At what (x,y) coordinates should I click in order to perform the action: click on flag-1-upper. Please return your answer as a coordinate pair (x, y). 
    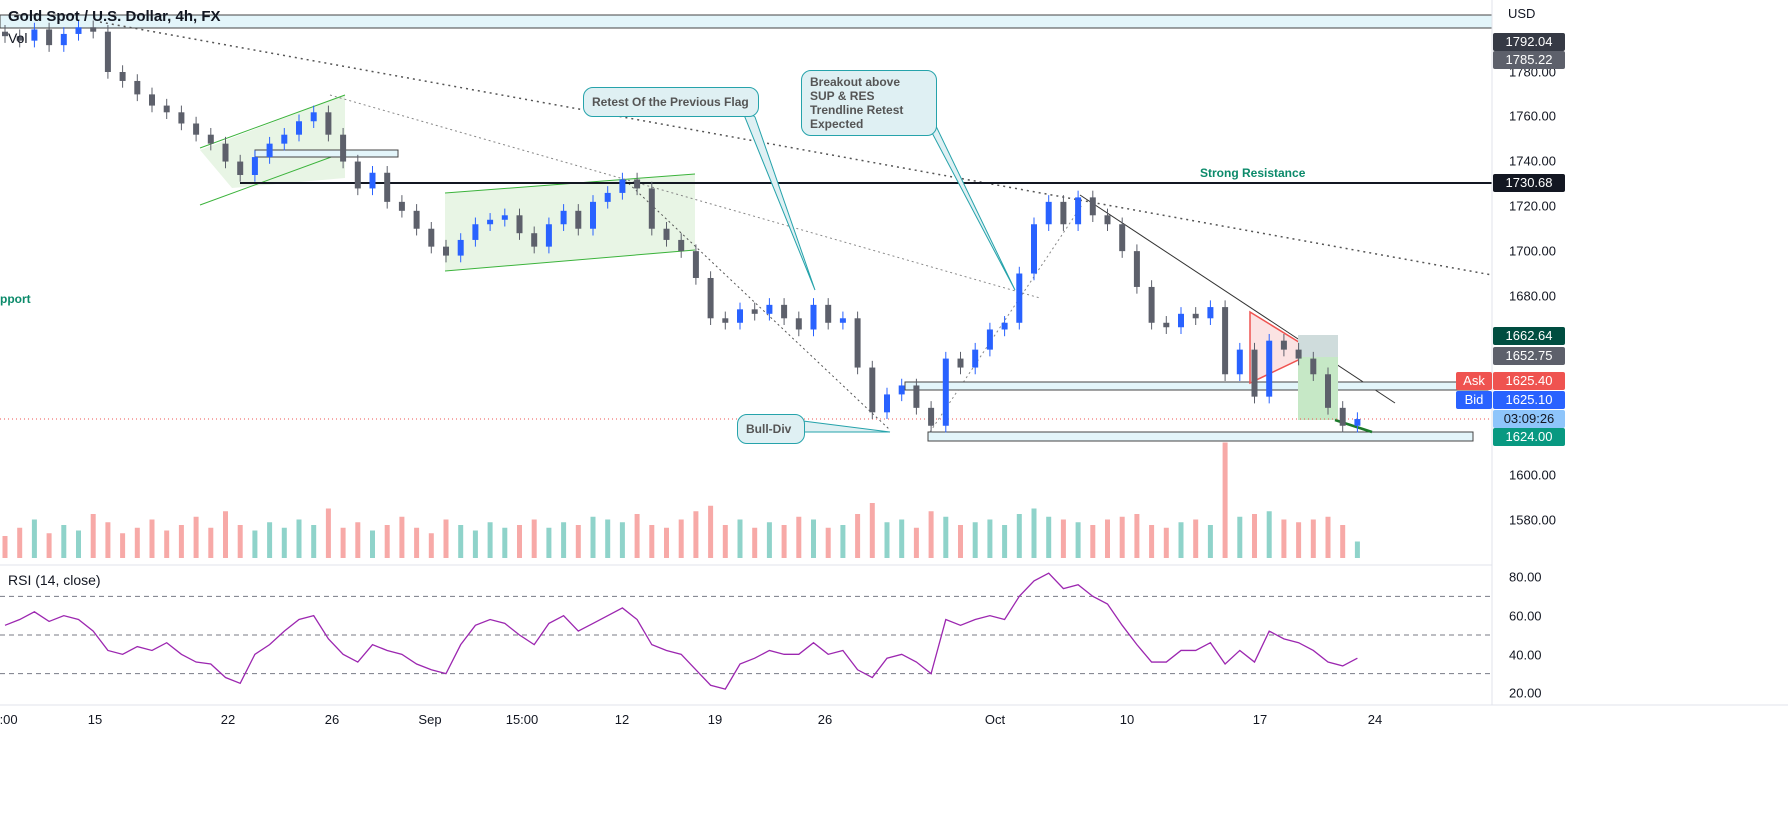
    Looking at the image, I should click on (272, 121).